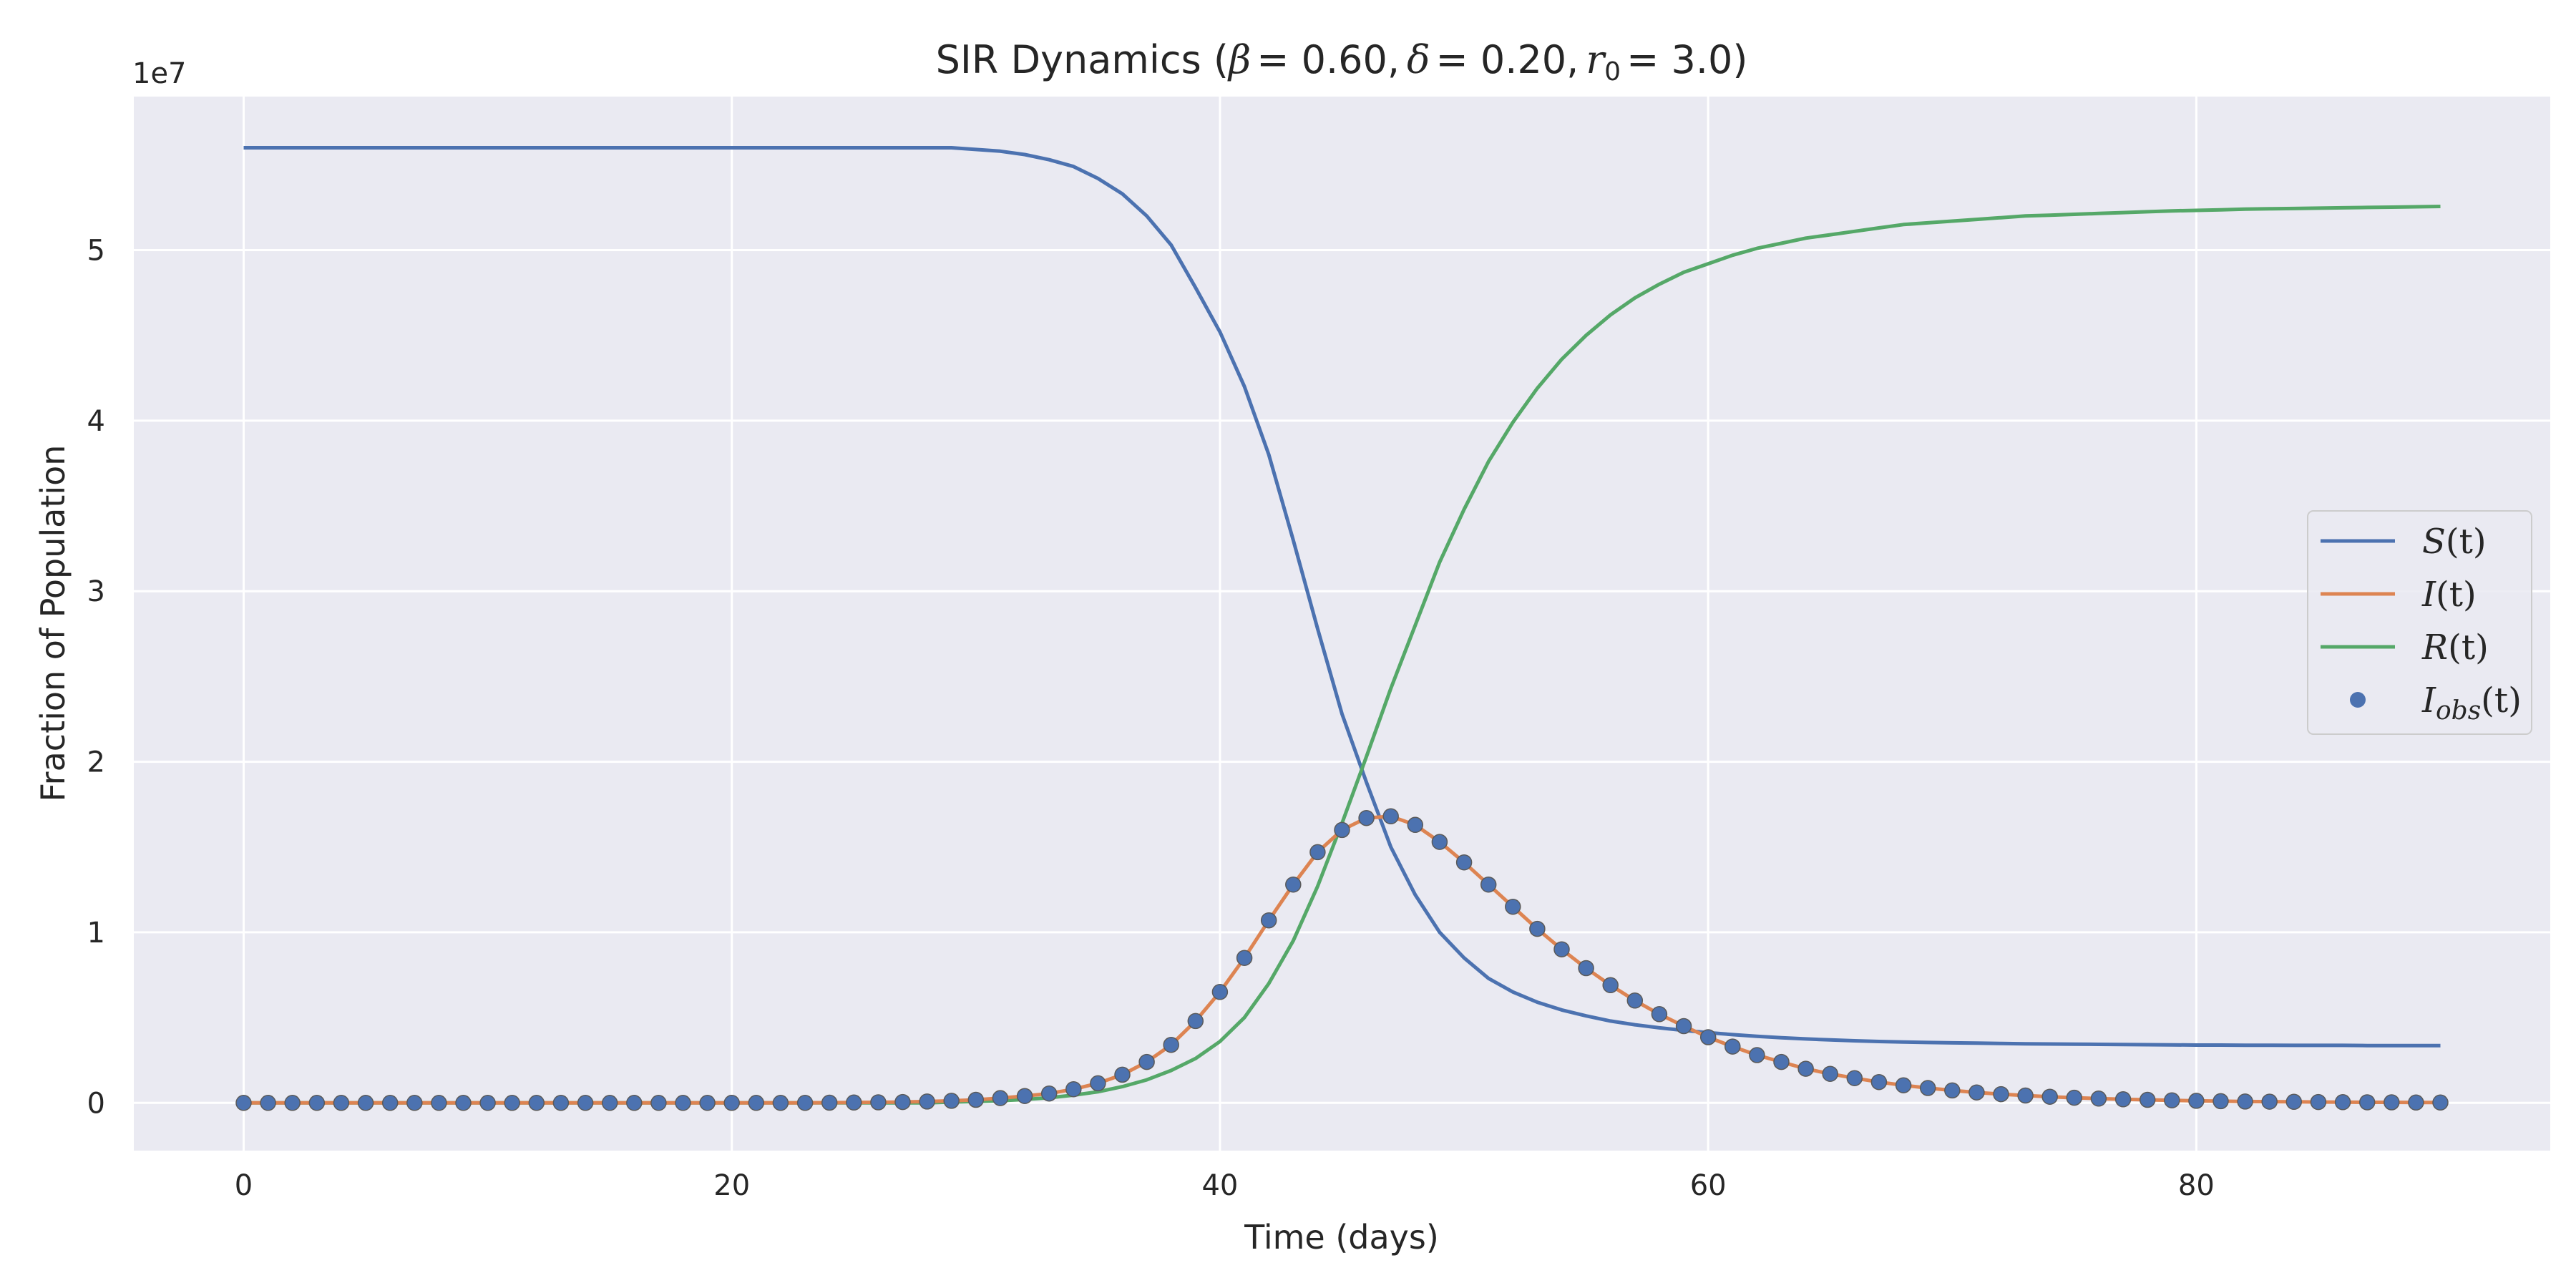 The image size is (2576, 1288). What do you see at coordinates (2196, 1185) in the screenshot?
I see `x-tick-label: 80` at bounding box center [2196, 1185].